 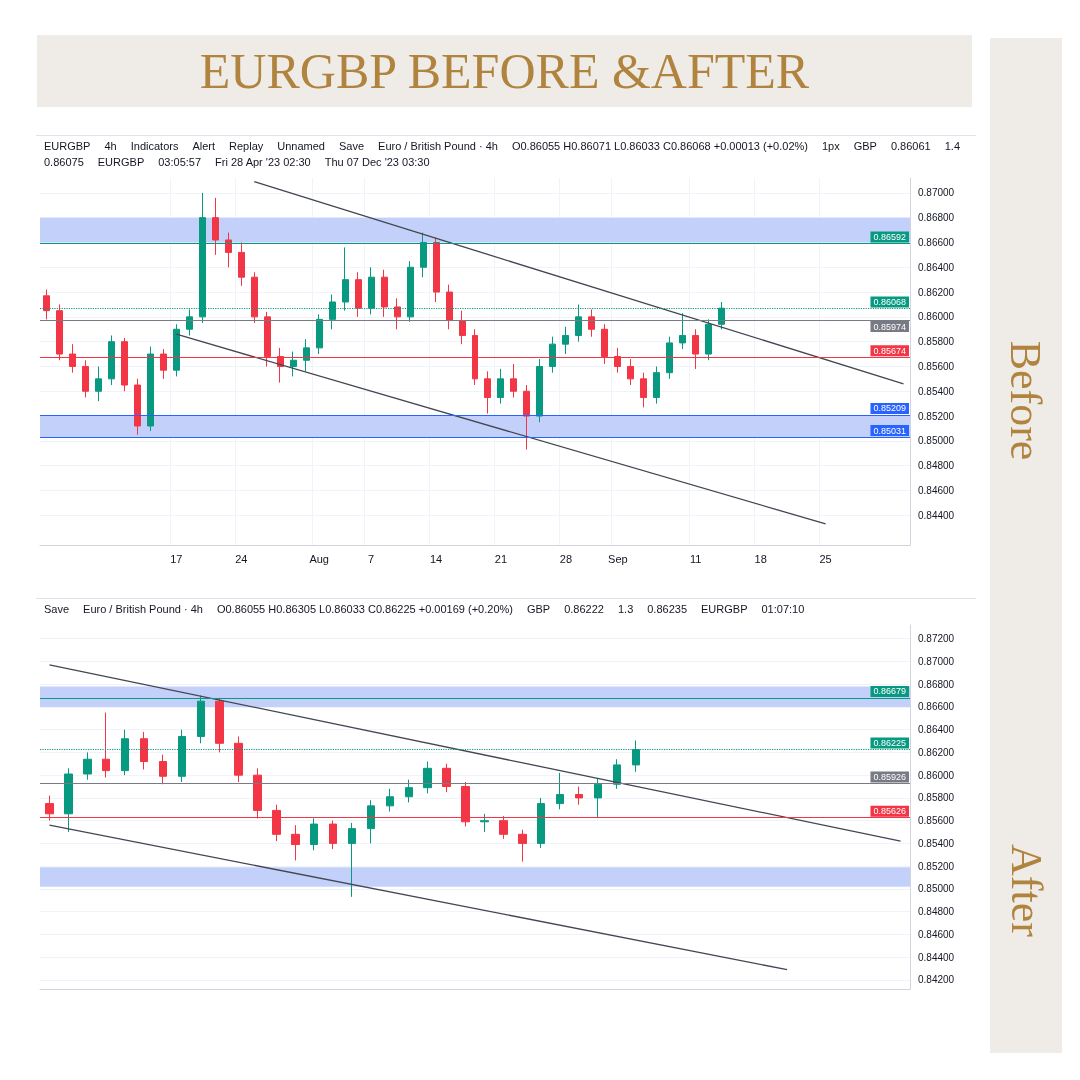 What do you see at coordinates (696, 558) in the screenshot?
I see `x-tick-label: 11` at bounding box center [696, 558].